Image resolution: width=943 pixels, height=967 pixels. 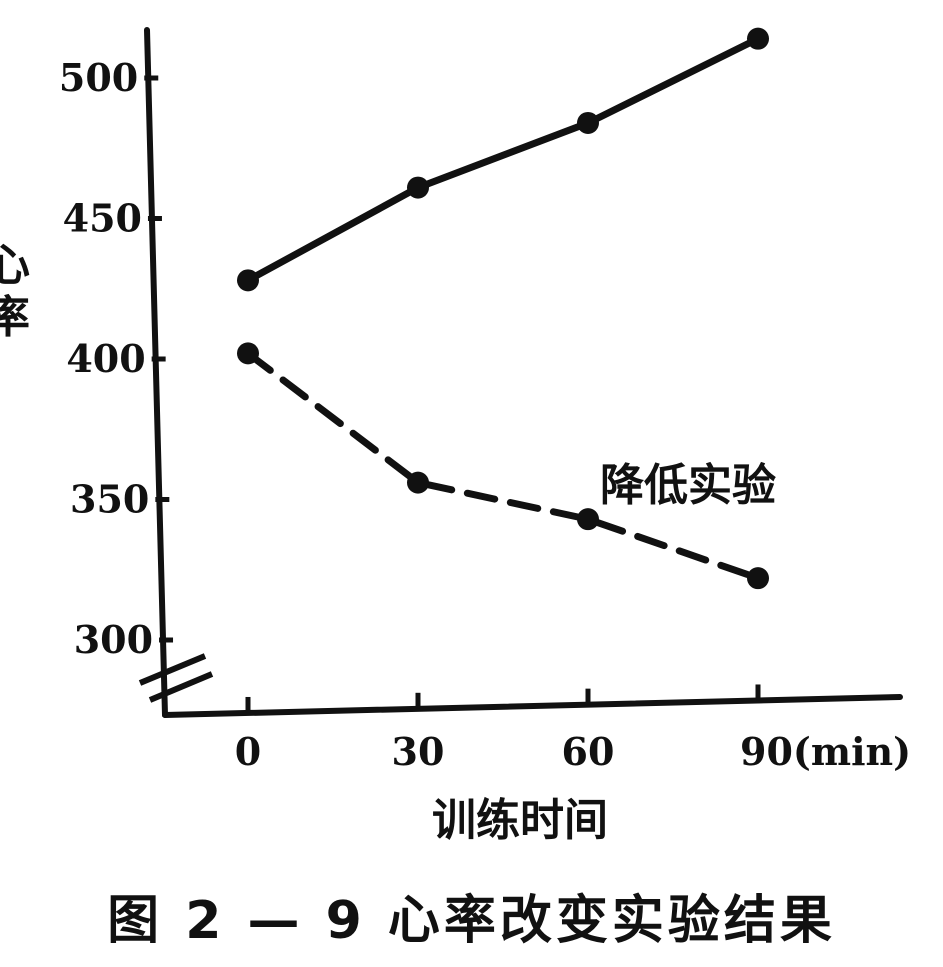 I want to click on x-axis-line, so click(x=532, y=706).